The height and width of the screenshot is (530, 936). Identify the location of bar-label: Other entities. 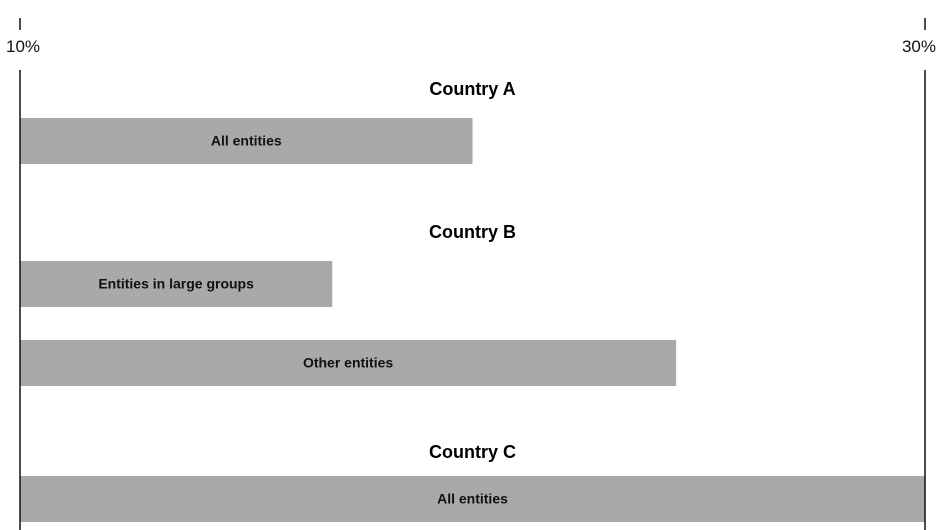
(348, 363).